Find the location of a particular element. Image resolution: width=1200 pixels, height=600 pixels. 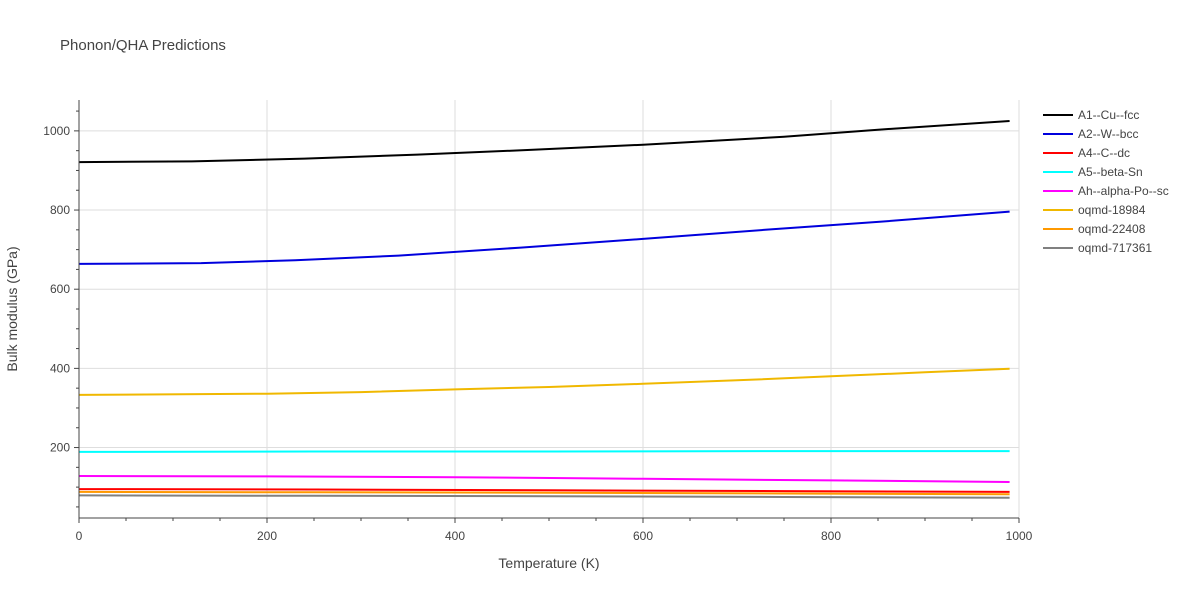

legend-entry: Ah--alpha-Po--sc is located at coordinates (1123, 191).